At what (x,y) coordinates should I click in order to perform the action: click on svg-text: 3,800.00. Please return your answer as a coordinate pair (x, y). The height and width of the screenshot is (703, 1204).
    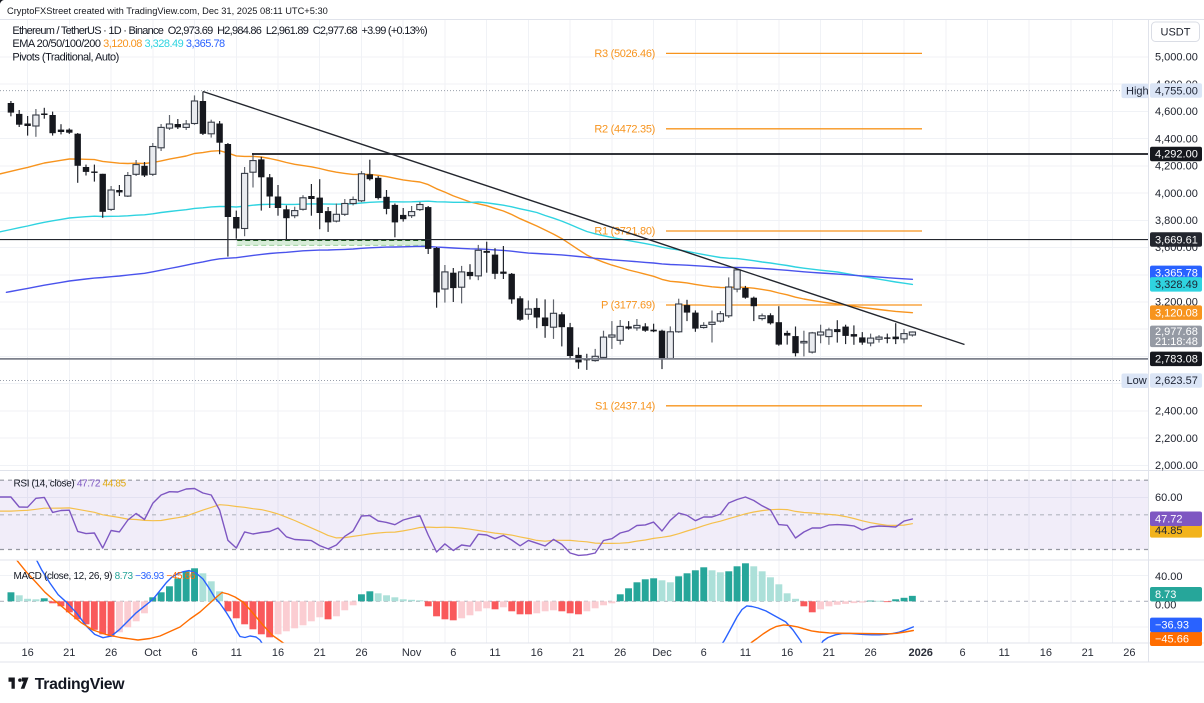
    Looking at the image, I should click on (1176, 221).